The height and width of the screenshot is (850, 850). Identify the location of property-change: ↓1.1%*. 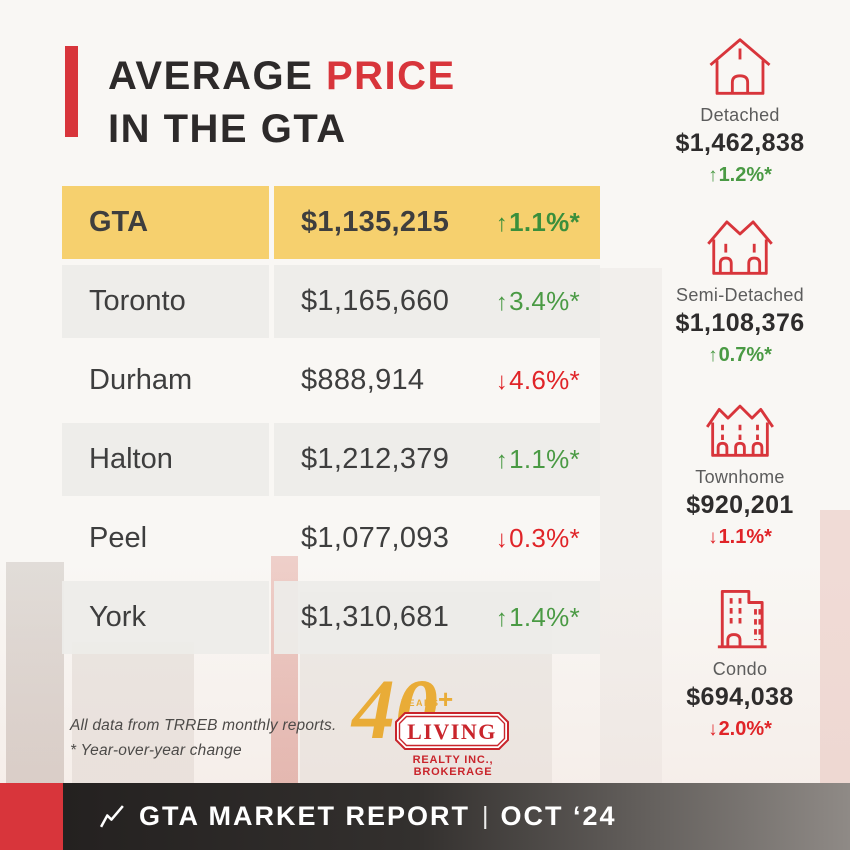
(740, 537).